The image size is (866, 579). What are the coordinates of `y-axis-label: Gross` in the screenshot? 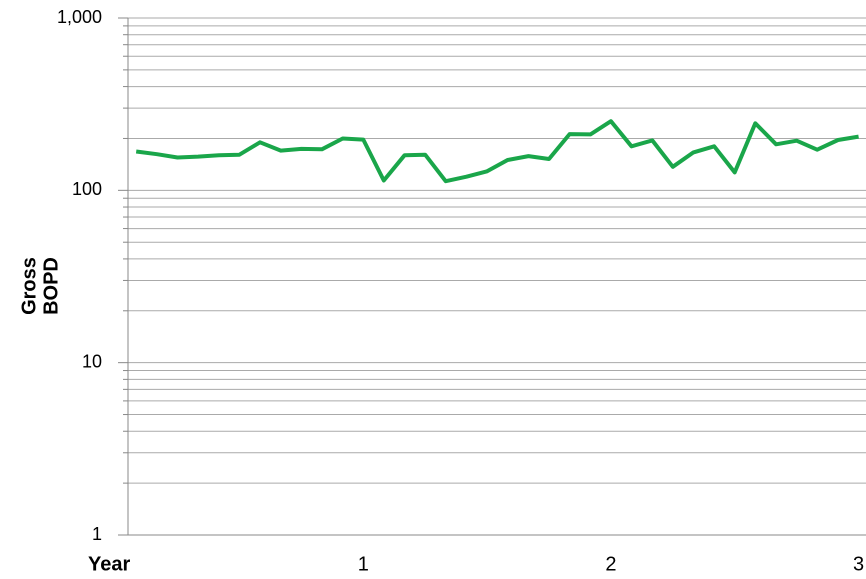 It's located at (29, 286).